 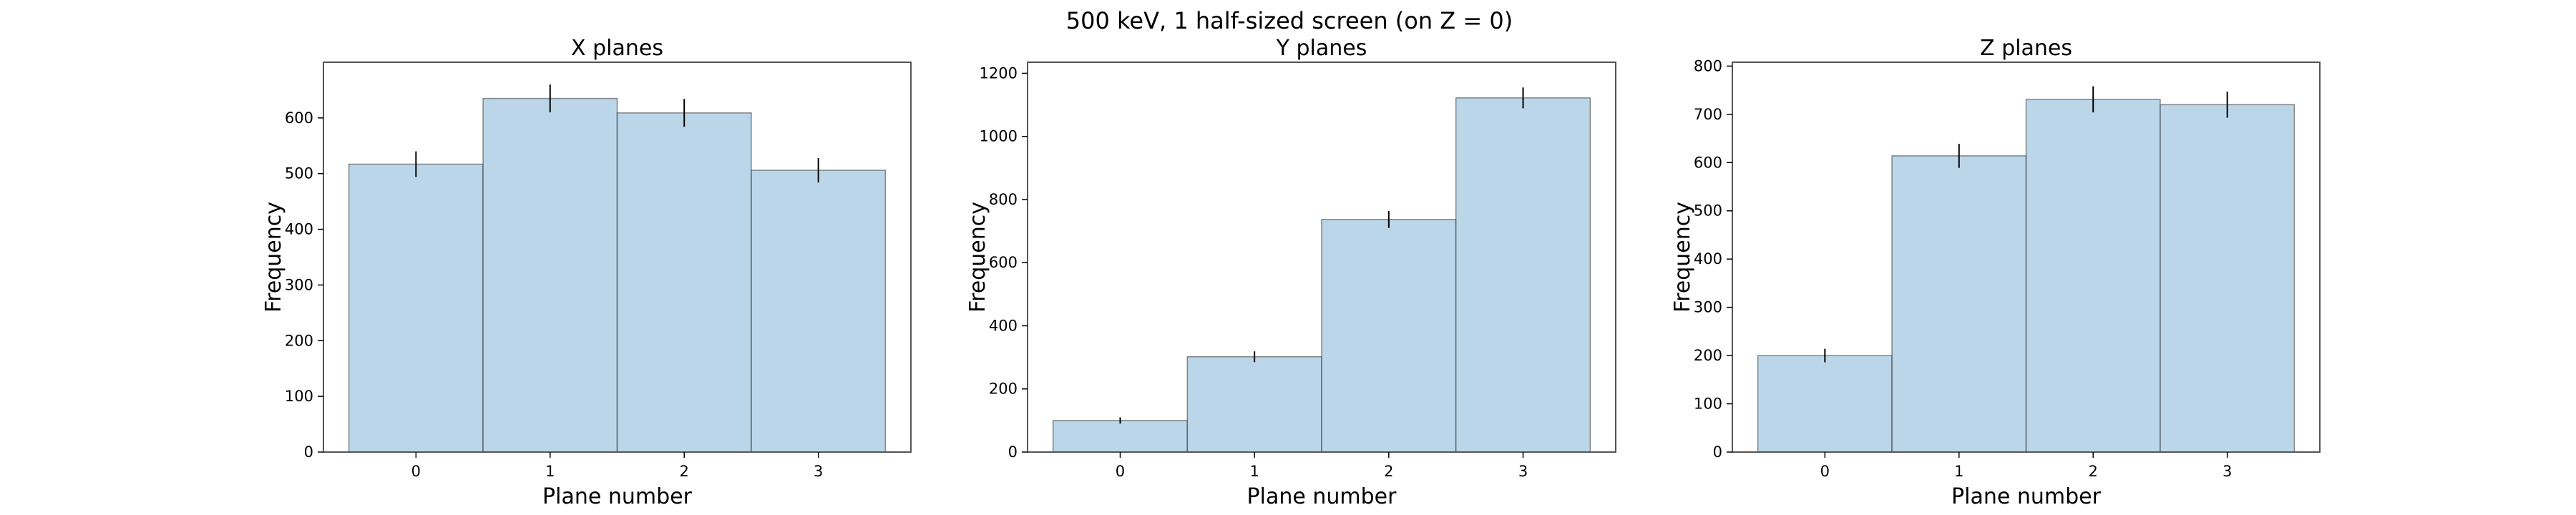 What do you see at coordinates (1708, 307) in the screenshot?
I see `chart-z-planes-ytick-label: 300` at bounding box center [1708, 307].